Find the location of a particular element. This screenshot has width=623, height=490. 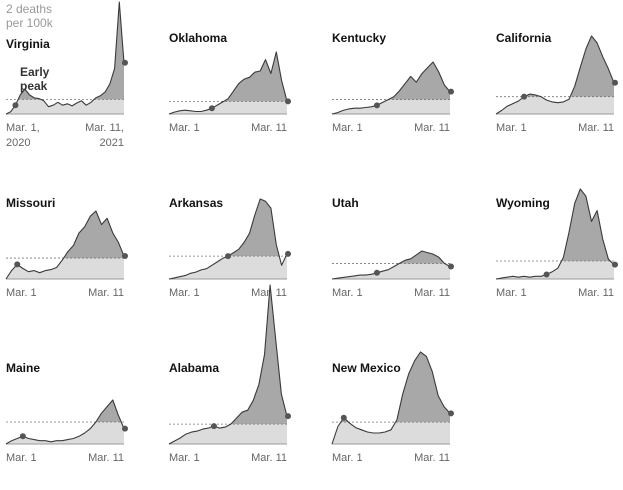

state-label: Alabama is located at coordinates (194, 368).